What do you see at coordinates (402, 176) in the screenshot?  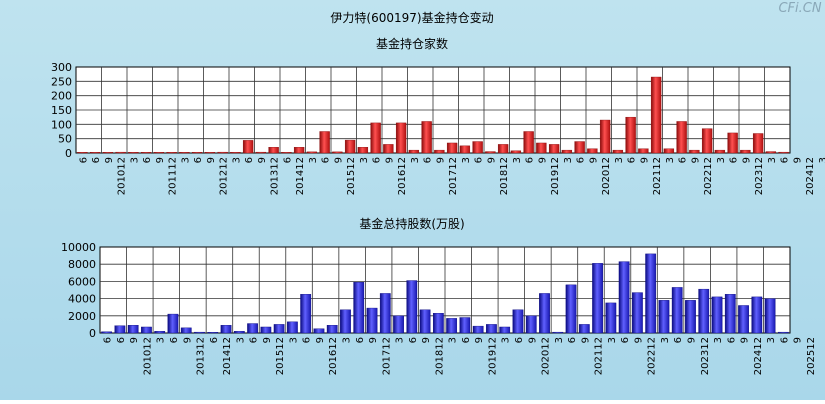 I see `chart1-x-tick-label: 201612` at bounding box center [402, 176].